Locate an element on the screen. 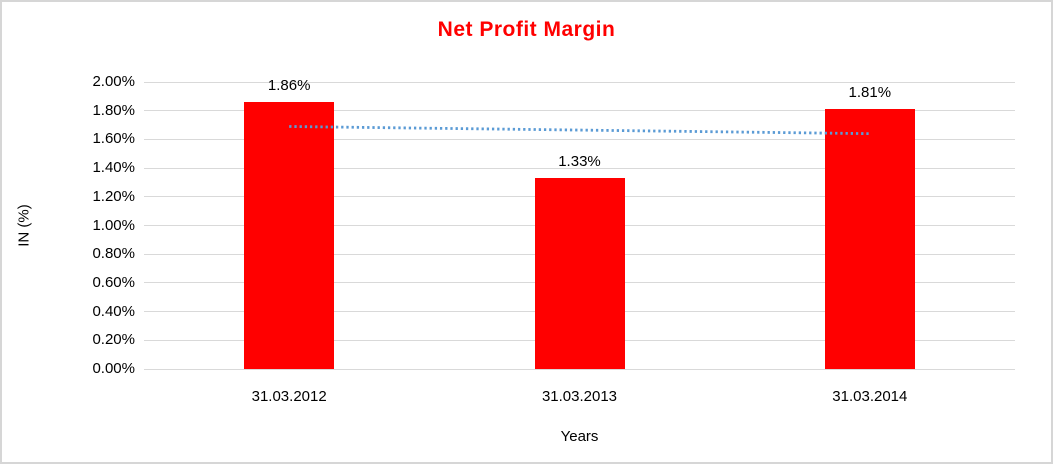  y-tick-label: 0.60% is located at coordinates (113, 282).